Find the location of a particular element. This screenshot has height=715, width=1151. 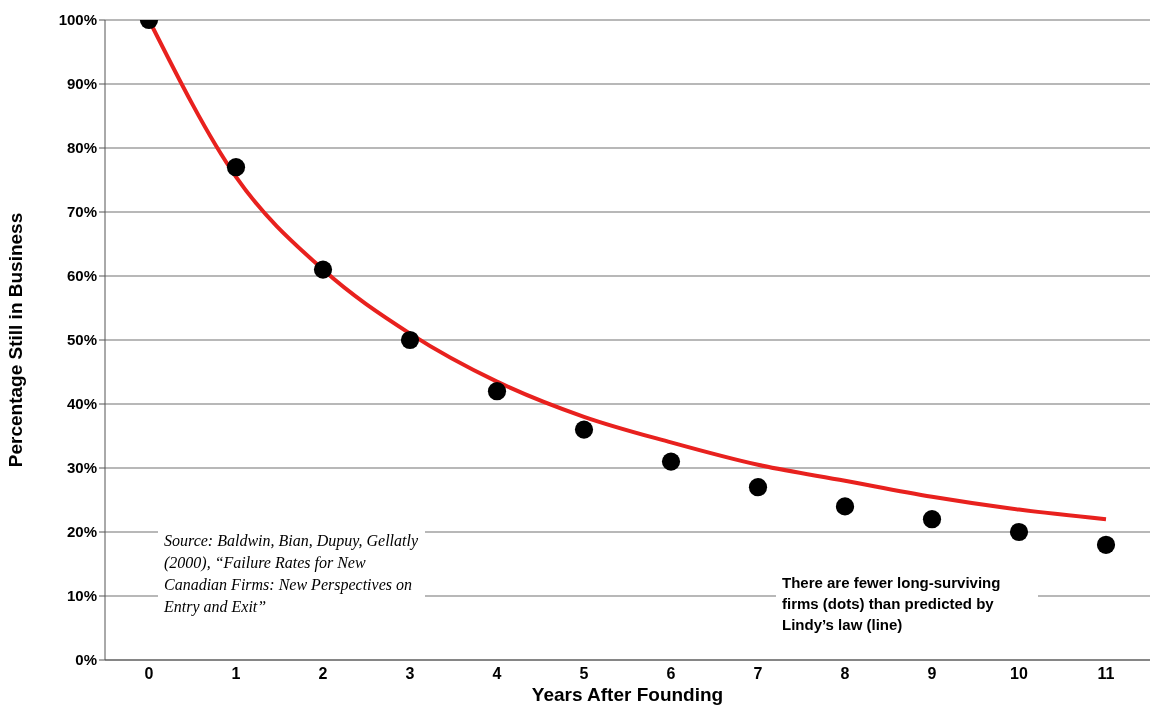

y-tick-label: 30% is located at coordinates (81, 468).